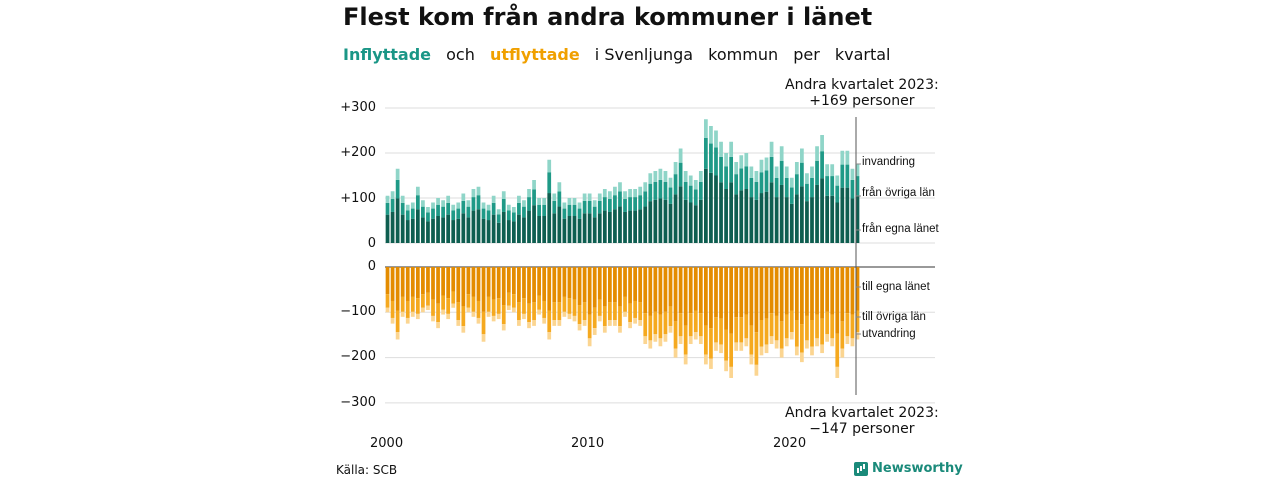 This screenshot has width=1280, height=480. What do you see at coordinates (861, 468) in the screenshot?
I see `bar-chart-icon` at bounding box center [861, 468].